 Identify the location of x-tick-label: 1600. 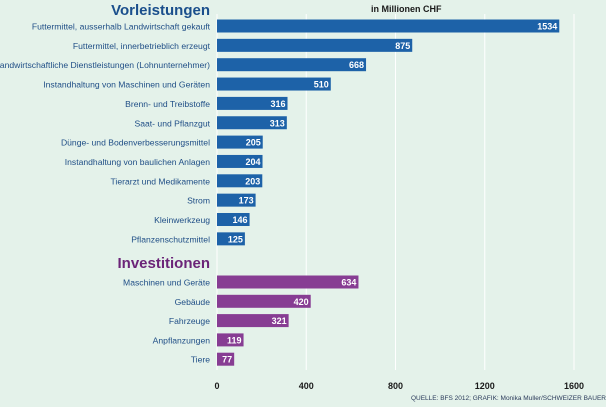
(574, 386).